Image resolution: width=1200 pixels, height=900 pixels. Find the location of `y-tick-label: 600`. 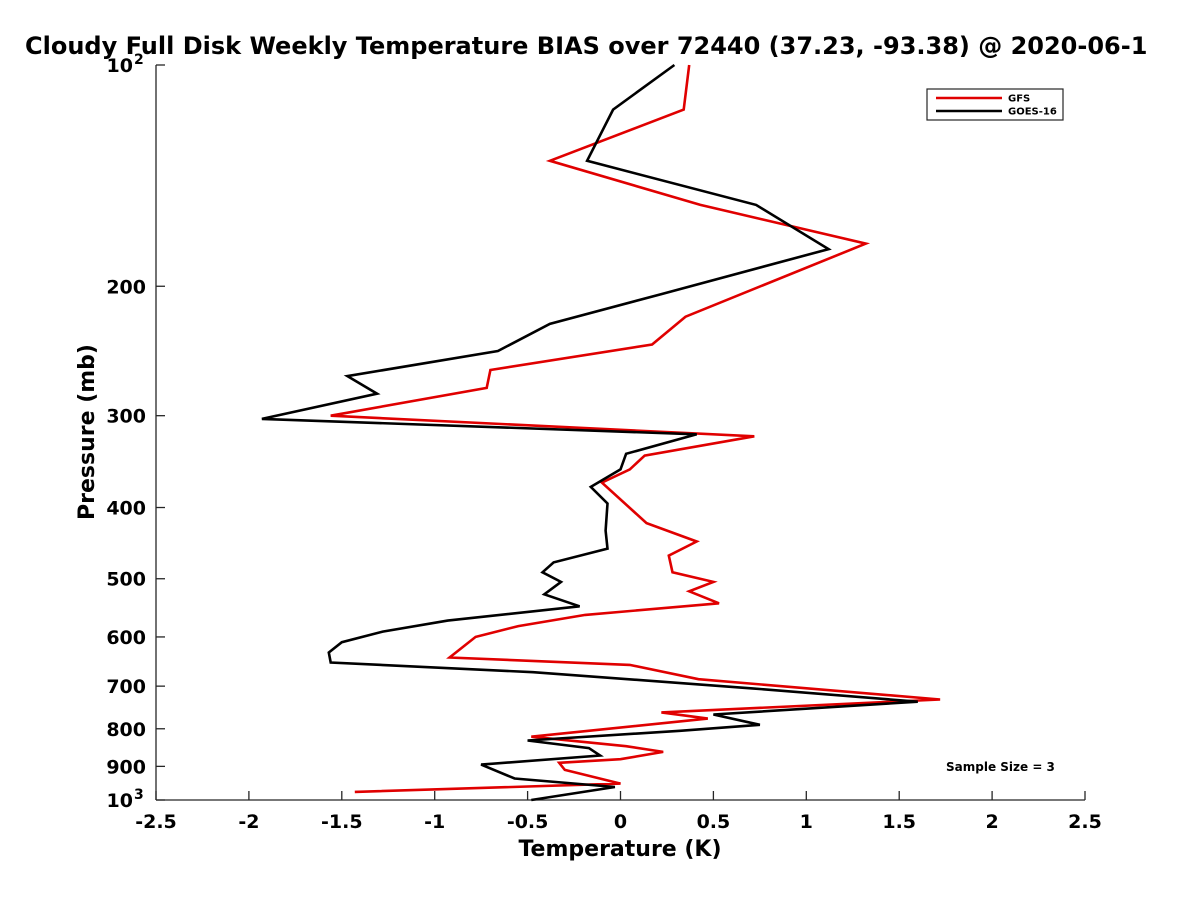

y-tick-label: 600 is located at coordinates (126, 638).